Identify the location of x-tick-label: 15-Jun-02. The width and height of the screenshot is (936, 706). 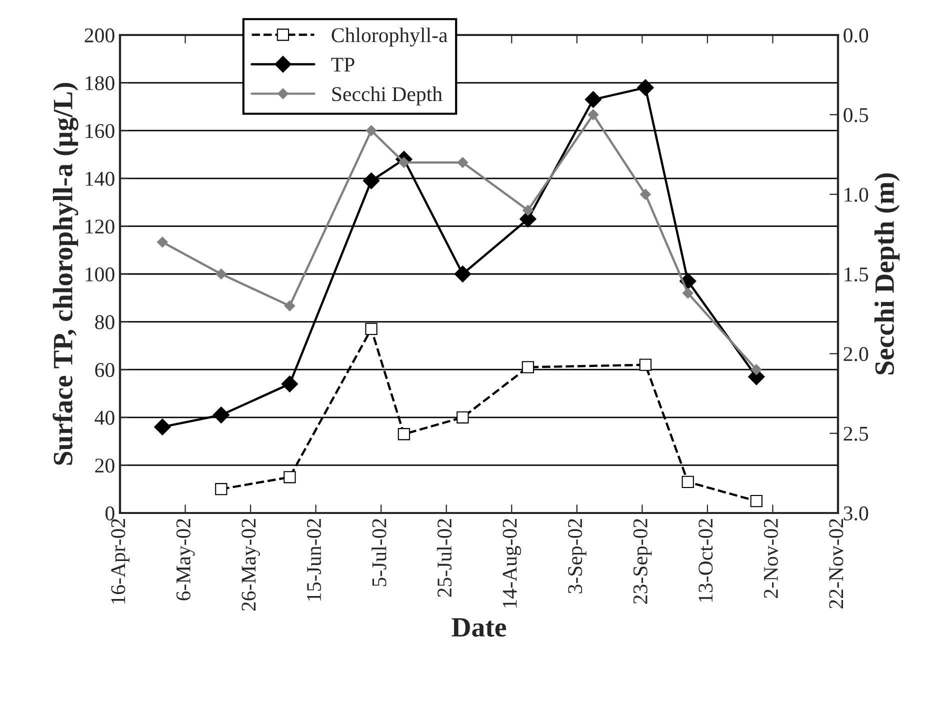
(314, 560).